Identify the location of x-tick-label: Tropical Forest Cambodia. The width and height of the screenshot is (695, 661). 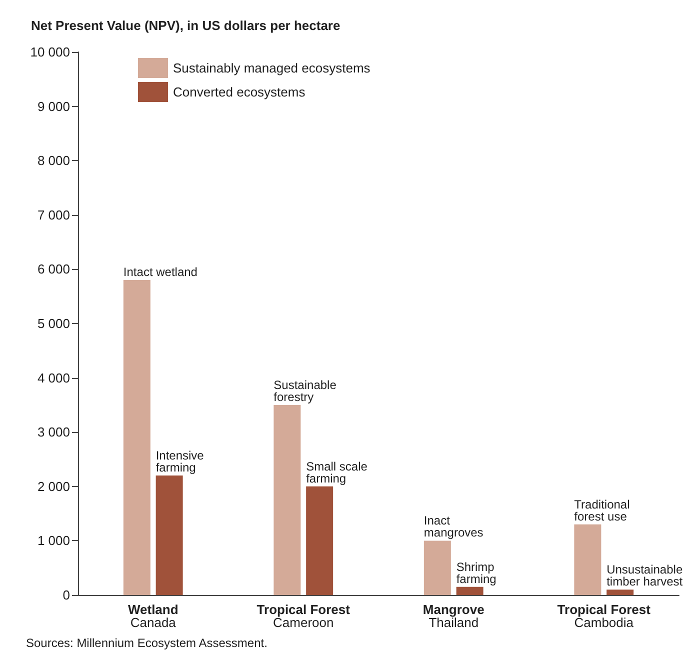
(604, 616).